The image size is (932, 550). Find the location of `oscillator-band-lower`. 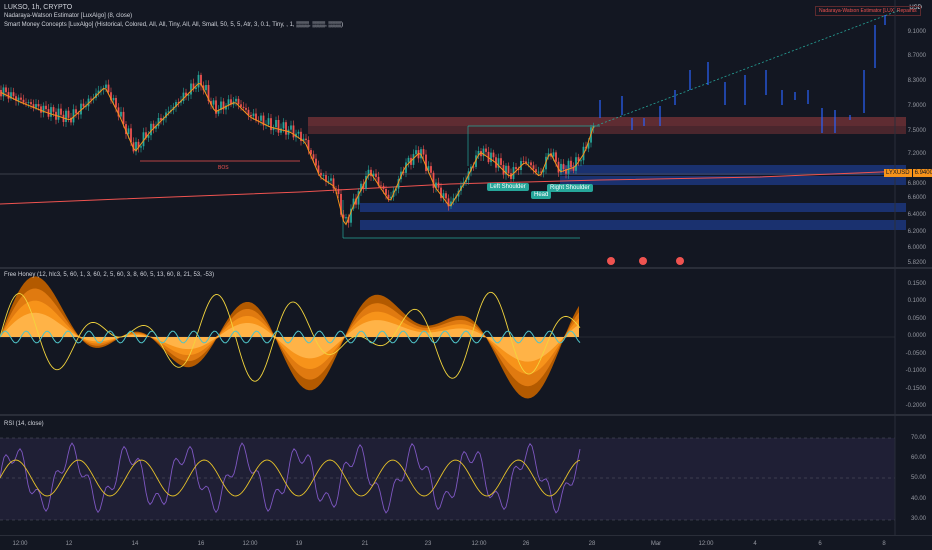

oscillator-band-lower is located at coordinates (289, 362).